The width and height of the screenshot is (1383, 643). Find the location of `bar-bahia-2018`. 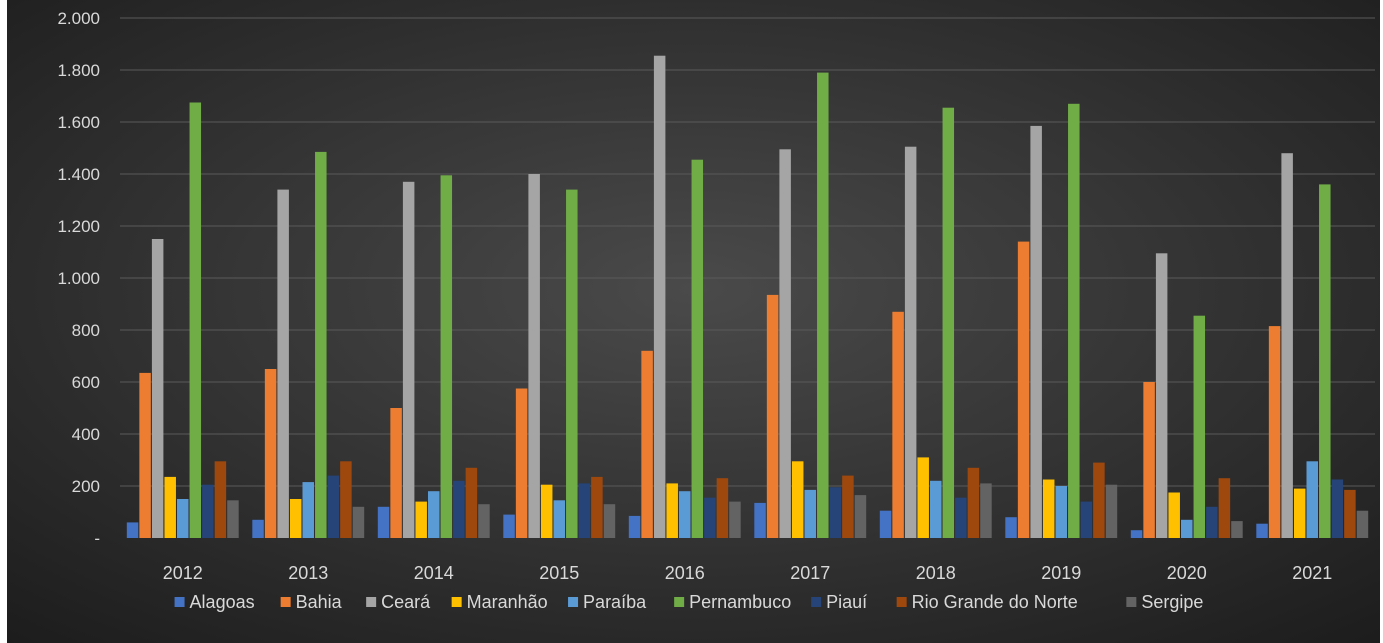

bar-bahia-2018 is located at coordinates (898, 424).